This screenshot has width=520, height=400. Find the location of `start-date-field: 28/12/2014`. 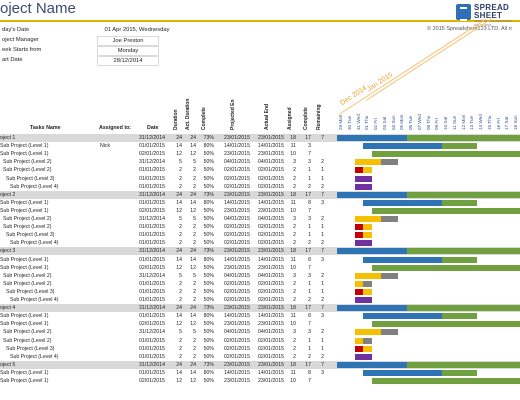

start-date-field: 28/12/2014 is located at coordinates (128, 61).